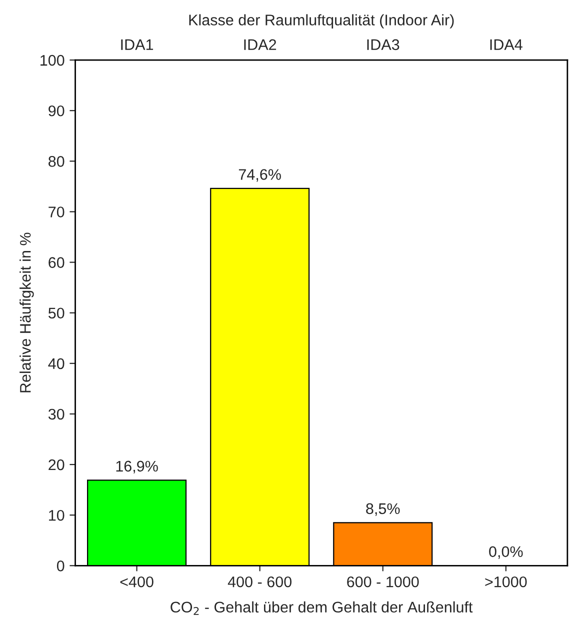 This screenshot has width=579, height=632. What do you see at coordinates (56, 161) in the screenshot?
I see `y-tick-label: 80` at bounding box center [56, 161].